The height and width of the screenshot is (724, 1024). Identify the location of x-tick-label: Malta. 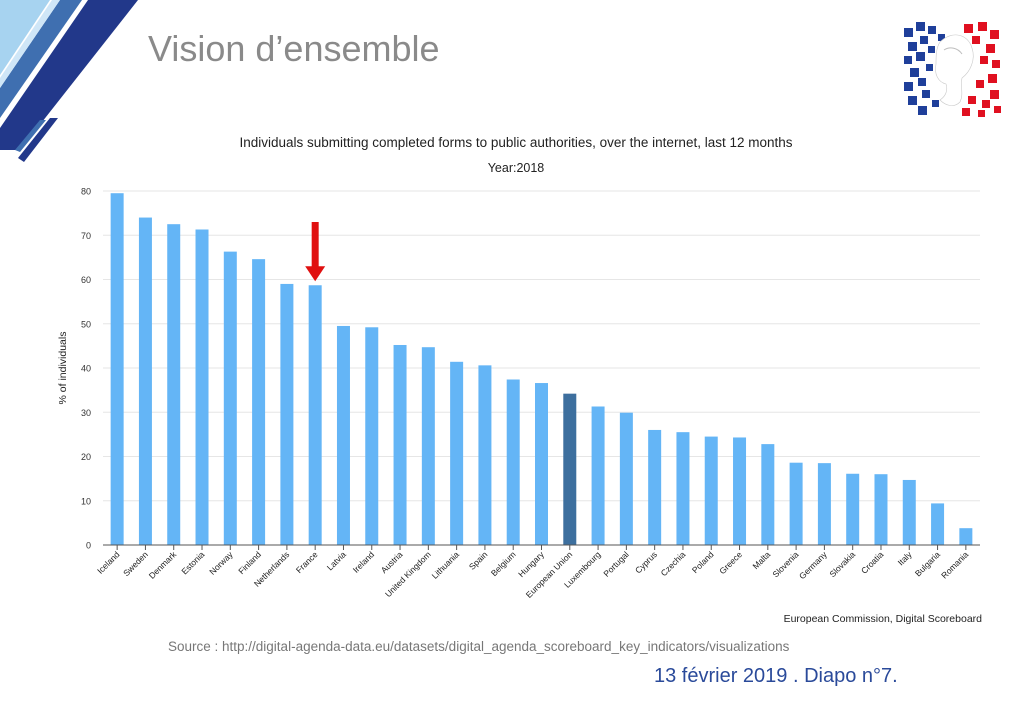
(761, 560).